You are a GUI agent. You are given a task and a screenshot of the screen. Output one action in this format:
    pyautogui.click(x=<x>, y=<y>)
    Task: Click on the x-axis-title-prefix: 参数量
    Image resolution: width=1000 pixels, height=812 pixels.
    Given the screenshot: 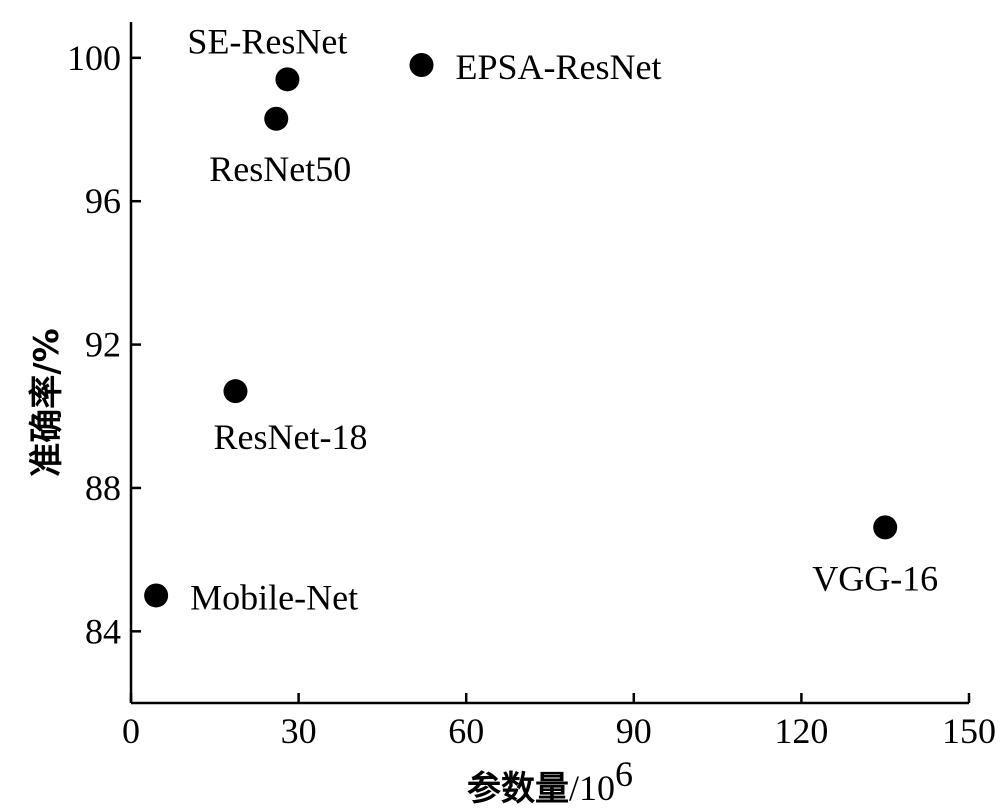 What is the action you would take?
    pyautogui.click(x=518, y=789)
    